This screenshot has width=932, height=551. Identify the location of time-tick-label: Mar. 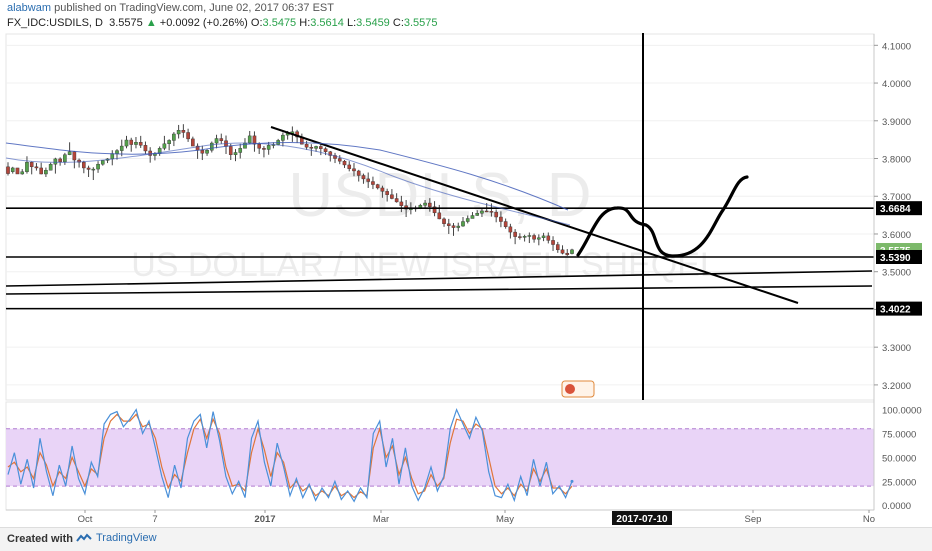
(381, 519).